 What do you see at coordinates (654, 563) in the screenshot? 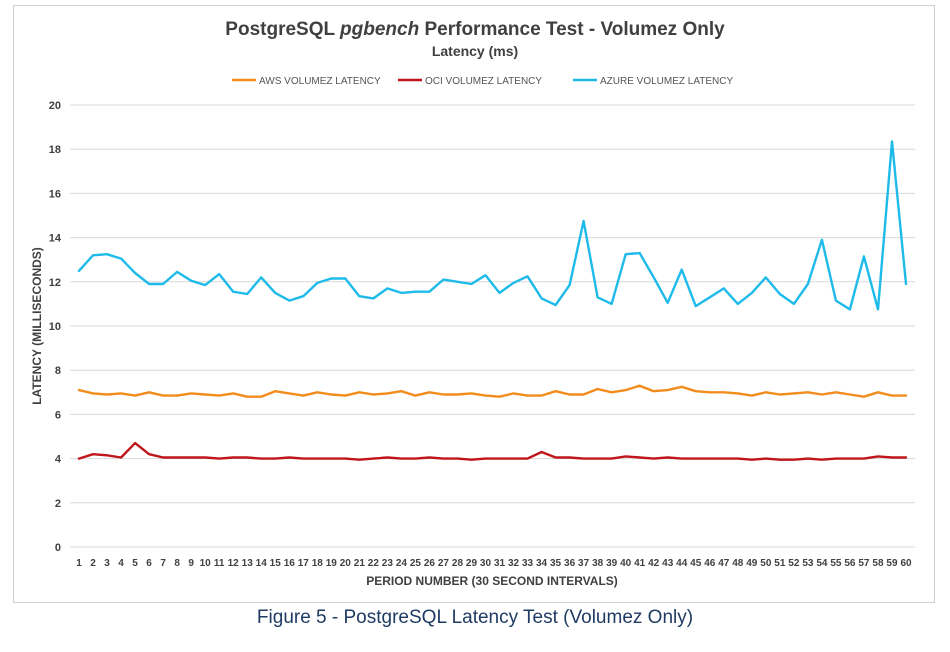
I see `x-tick-label: 42` at bounding box center [654, 563].